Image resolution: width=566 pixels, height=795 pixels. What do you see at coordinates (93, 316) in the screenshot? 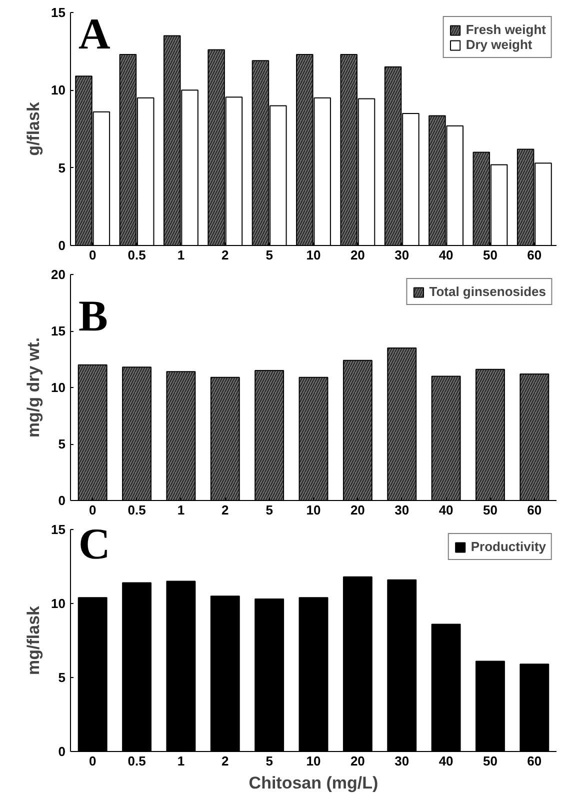
I see `annotation: B` at bounding box center [93, 316].